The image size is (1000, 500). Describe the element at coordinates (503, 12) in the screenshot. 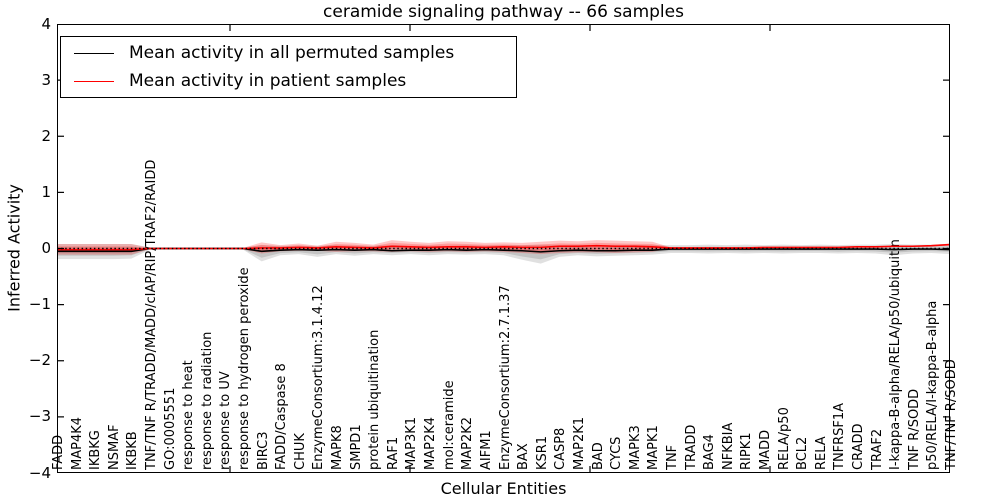

I see `plot-title: ceramide signaling pathway -- 66 samples` at that location.